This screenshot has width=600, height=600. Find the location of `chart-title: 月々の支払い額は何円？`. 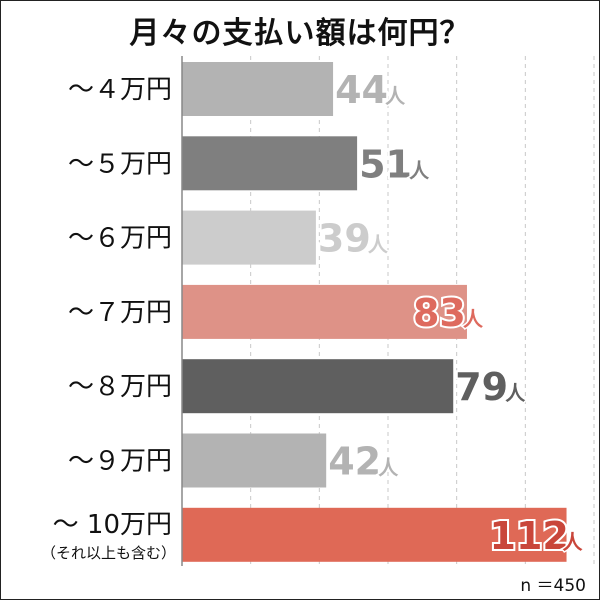

chart-title: 月々の支払い額は何円？ is located at coordinates (300, 33).